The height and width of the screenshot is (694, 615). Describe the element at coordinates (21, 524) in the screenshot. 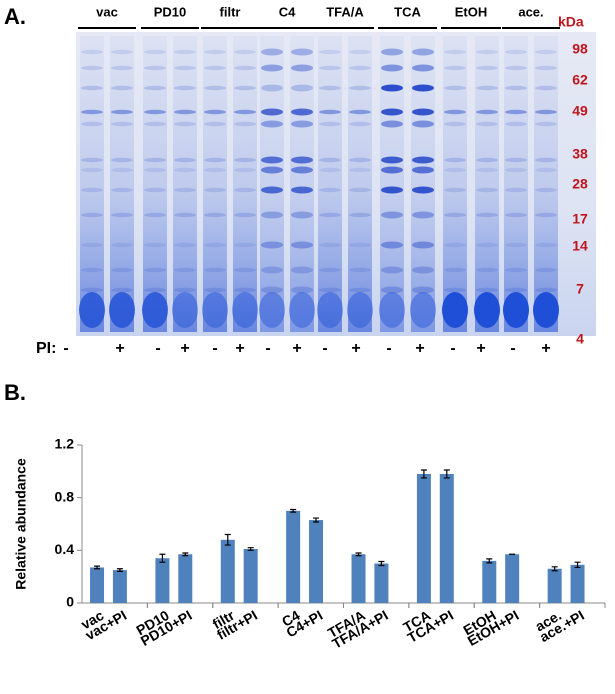

I see `y-axis-label: Relative abundance` at that location.